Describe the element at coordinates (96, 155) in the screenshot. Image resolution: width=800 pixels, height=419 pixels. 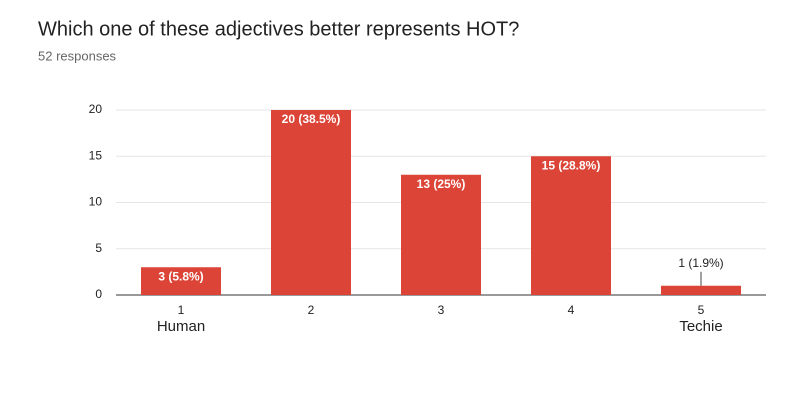
I see `y-tick-label: 15` at that location.